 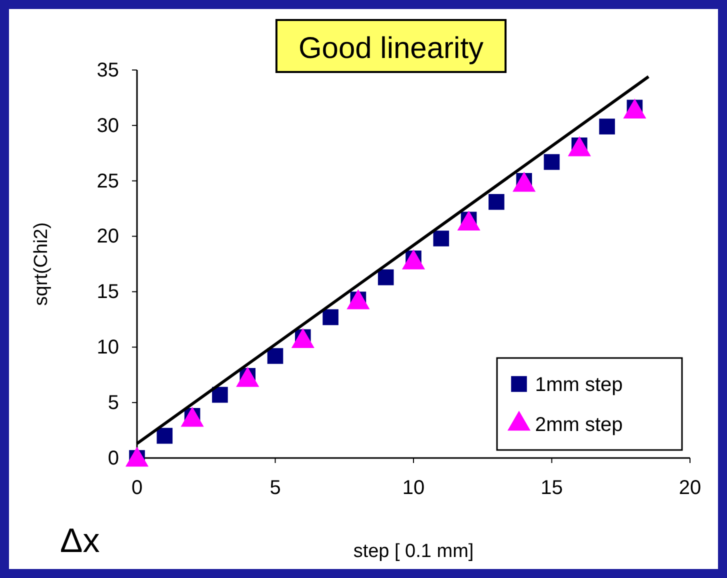 I want to click on legend-label: 2mm step, so click(x=579, y=425).